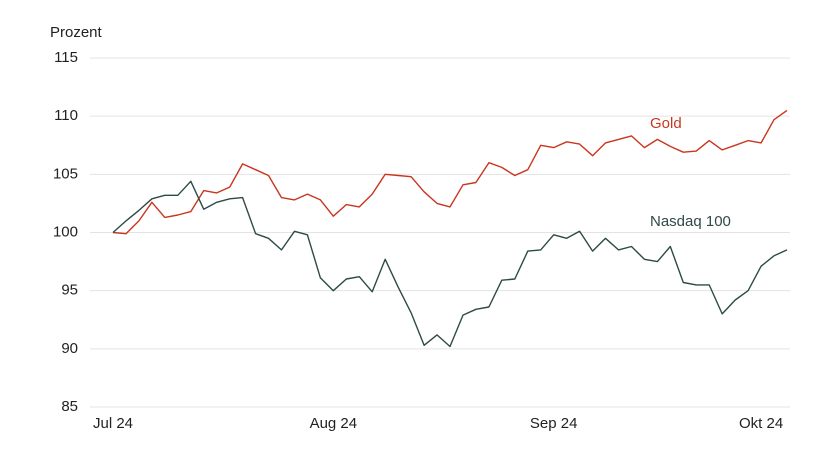  Describe the element at coordinates (761, 423) in the screenshot. I see `x-tick-label: Okt 24` at that location.